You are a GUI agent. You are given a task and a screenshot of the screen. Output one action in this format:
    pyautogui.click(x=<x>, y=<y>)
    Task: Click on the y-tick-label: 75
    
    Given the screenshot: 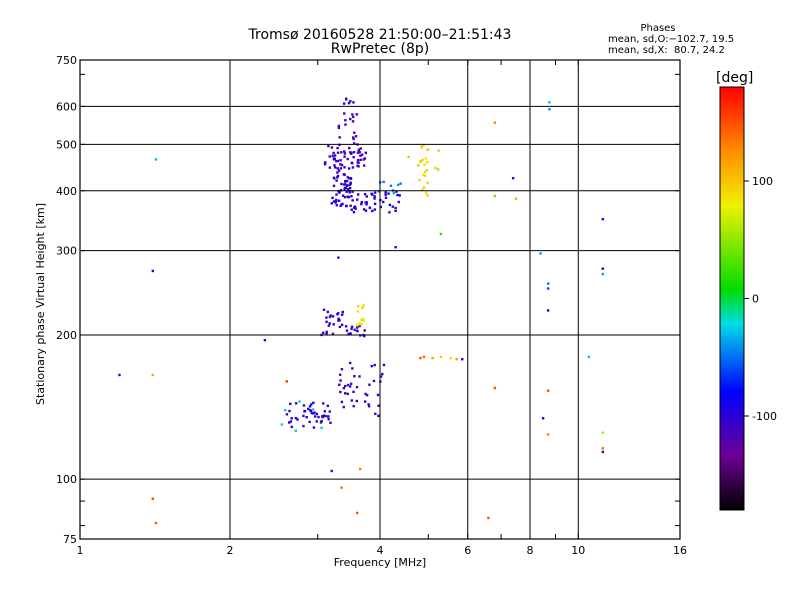 What is the action you would take?
    pyautogui.click(x=70, y=539)
    